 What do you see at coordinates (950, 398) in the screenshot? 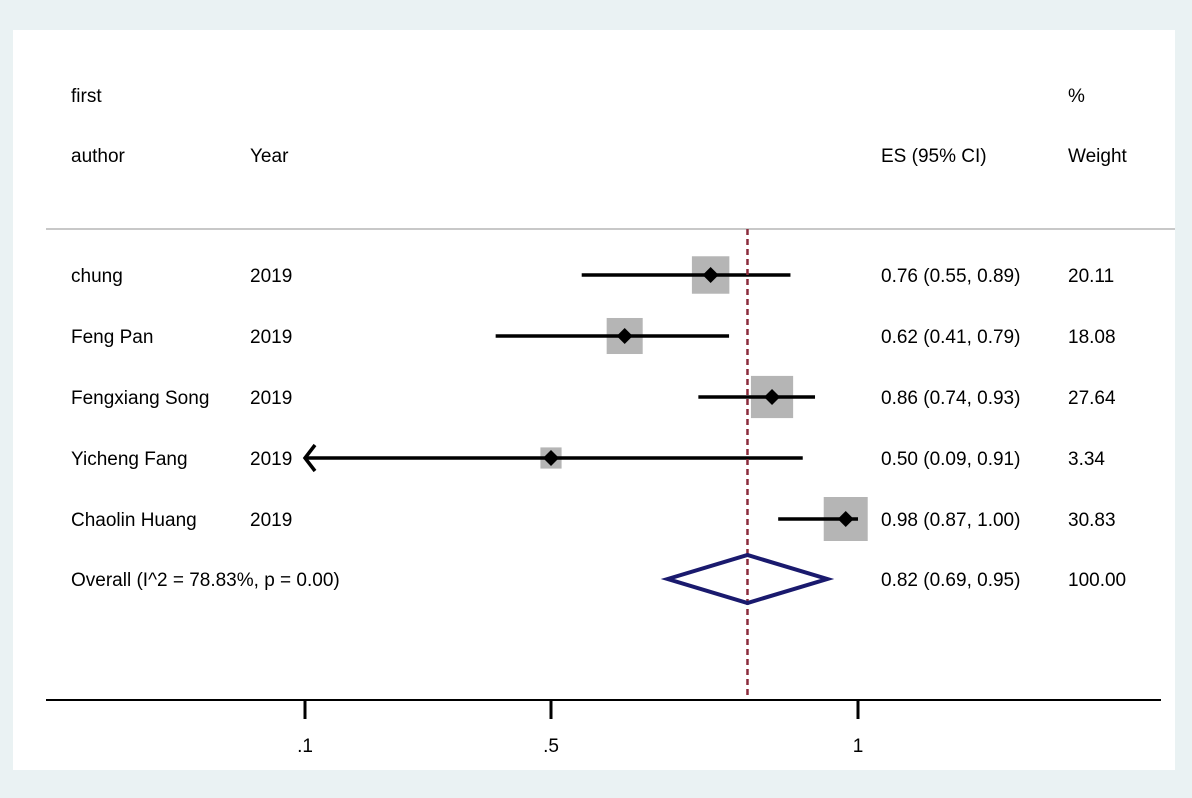
I see `study-es-label: 0.86 (0.74, 0.93)` at bounding box center [950, 398].